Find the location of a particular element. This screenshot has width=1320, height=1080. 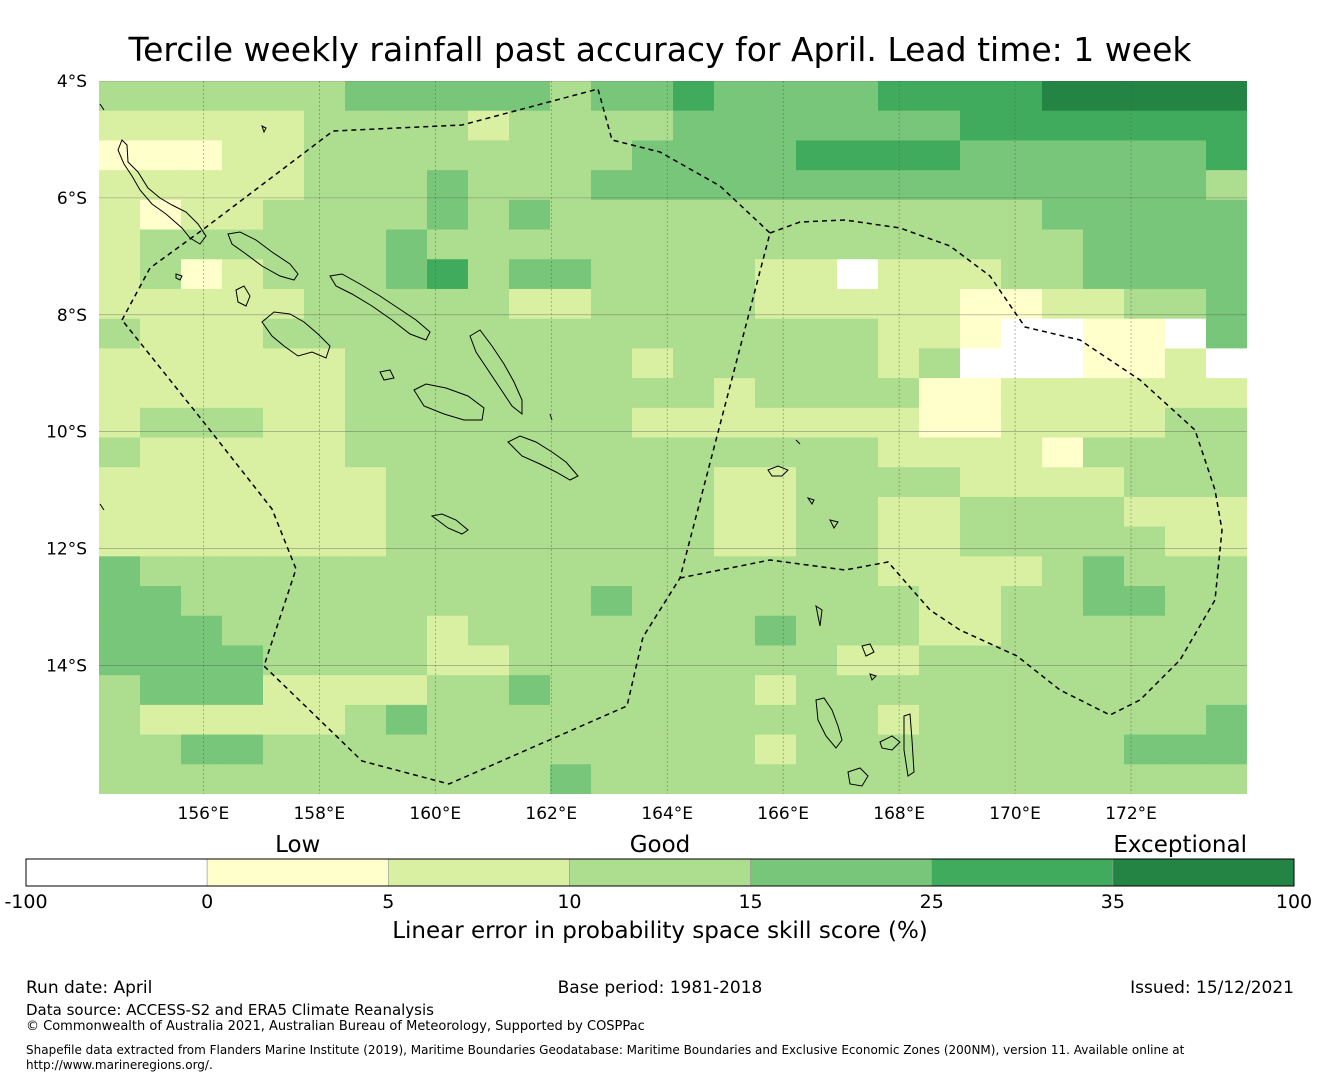

colorbar-category-label: Low is located at coordinates (297, 845).